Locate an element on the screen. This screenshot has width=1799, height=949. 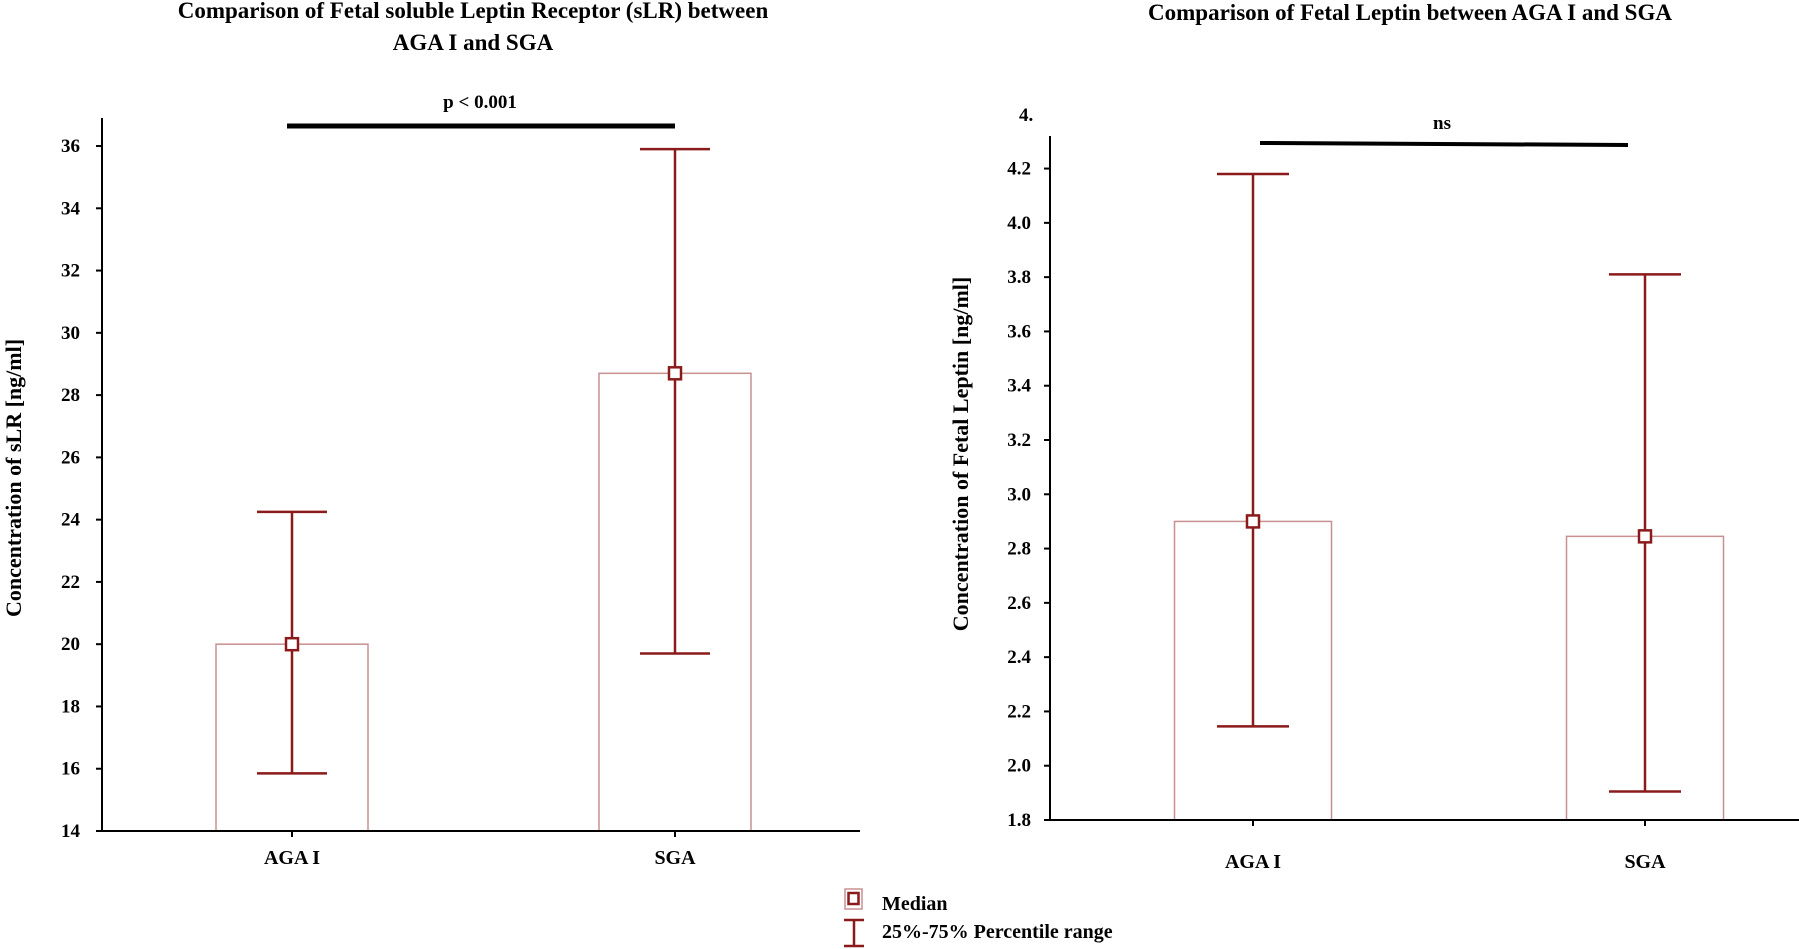
chart-slr-title-line-2: AGA I and SGA is located at coordinates (473, 42).